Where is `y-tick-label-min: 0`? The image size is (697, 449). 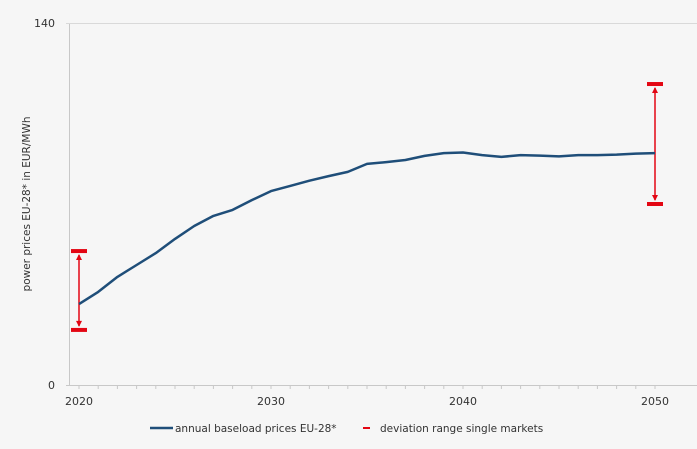 y-tick-label-min: 0 is located at coordinates (51, 385).